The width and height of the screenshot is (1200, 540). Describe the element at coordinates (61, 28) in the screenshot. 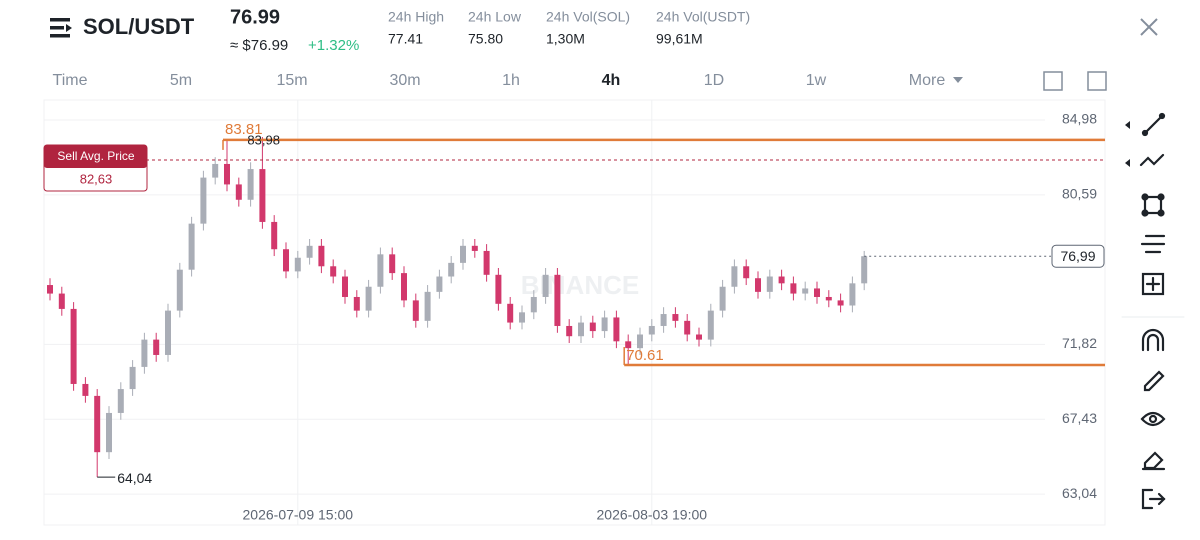

I see `logo` at that location.